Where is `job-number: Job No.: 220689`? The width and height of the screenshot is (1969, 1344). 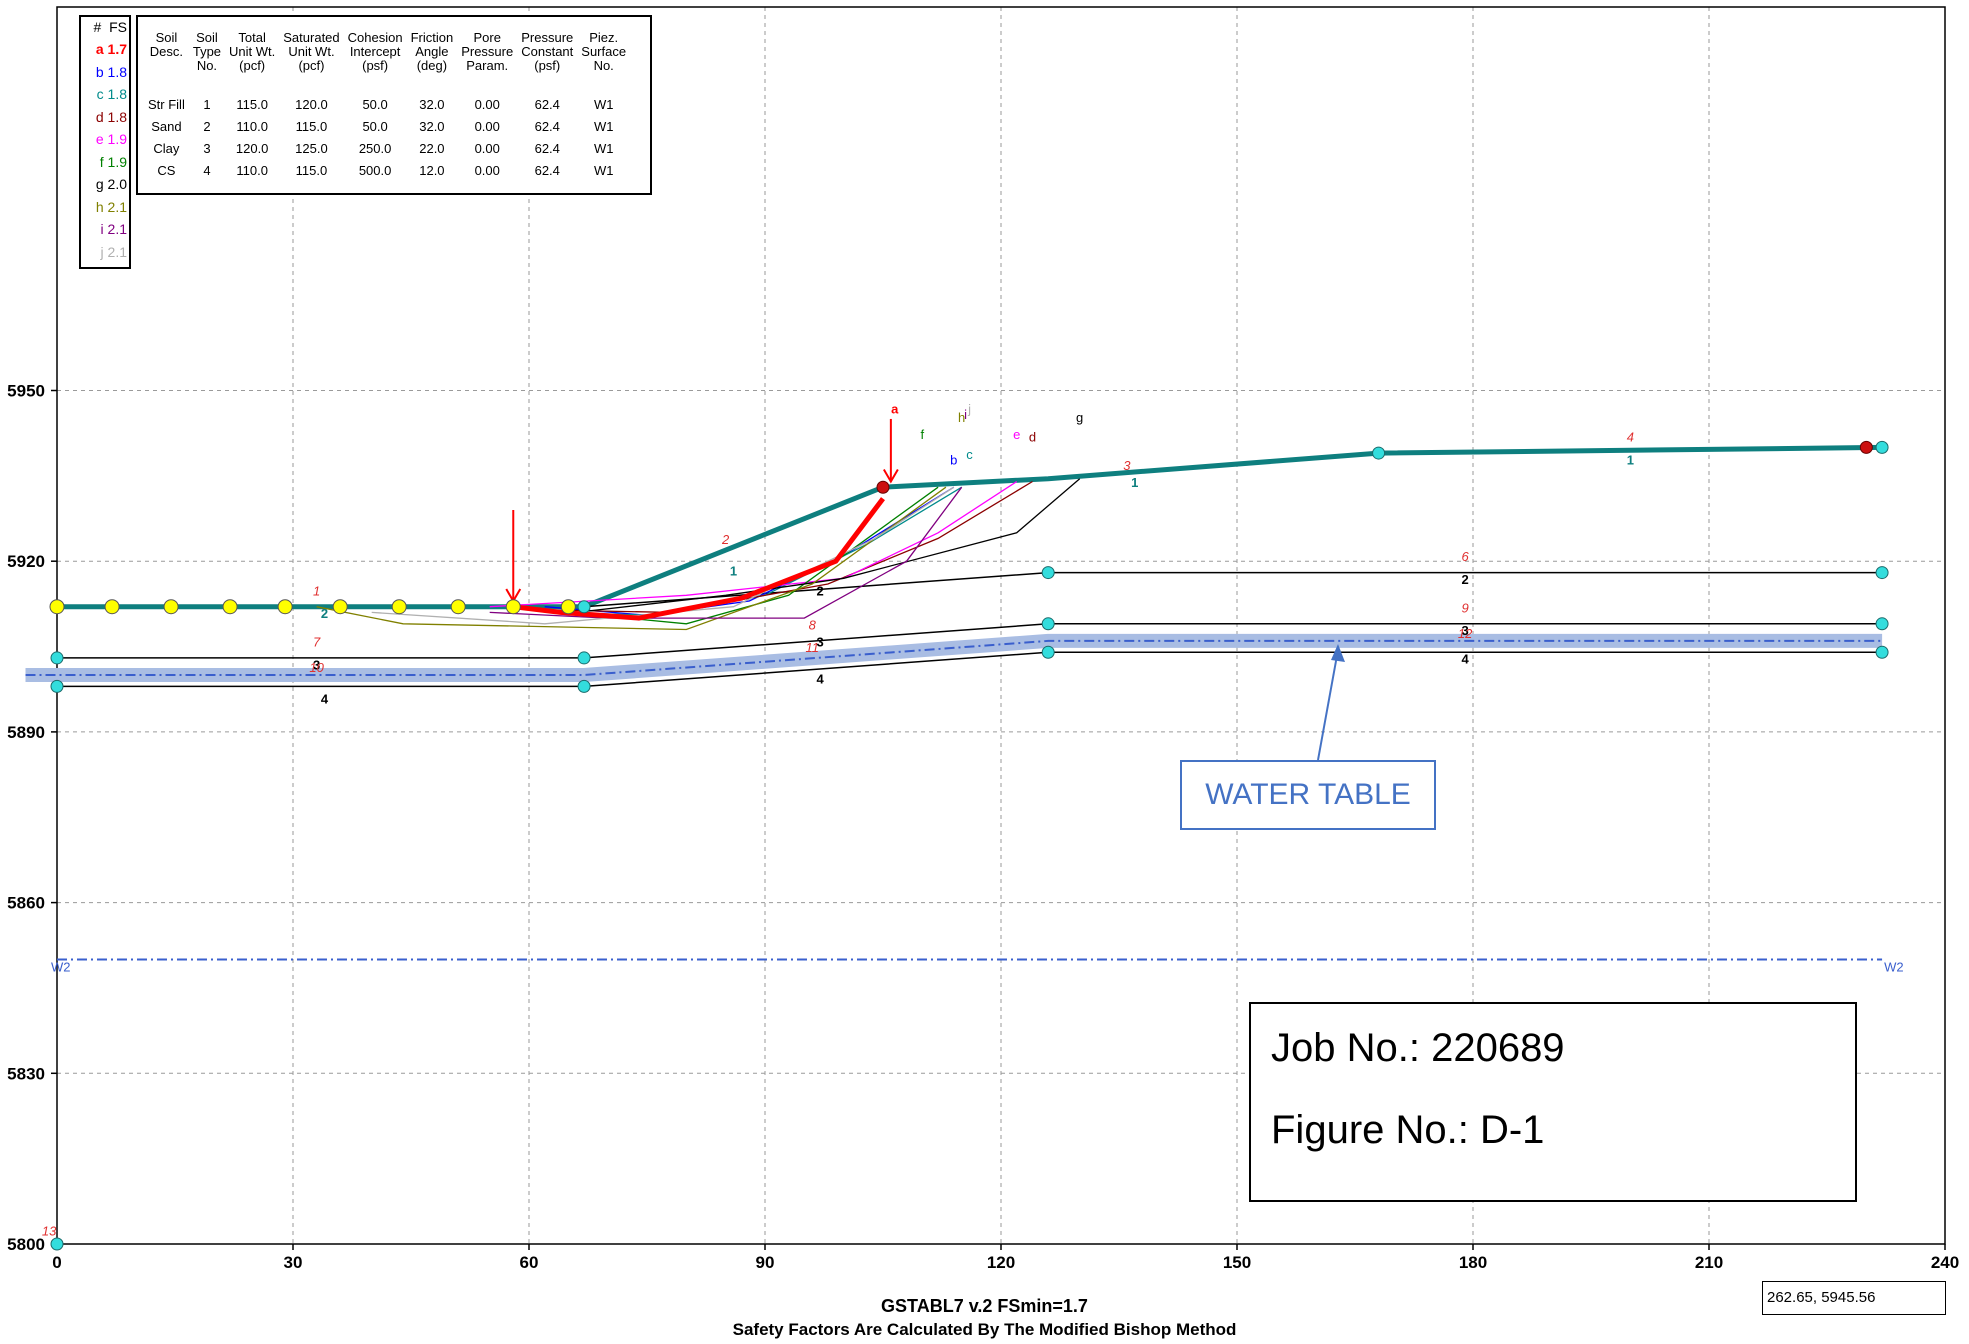 job-number: Job No.: 220689 is located at coordinates (1418, 1048).